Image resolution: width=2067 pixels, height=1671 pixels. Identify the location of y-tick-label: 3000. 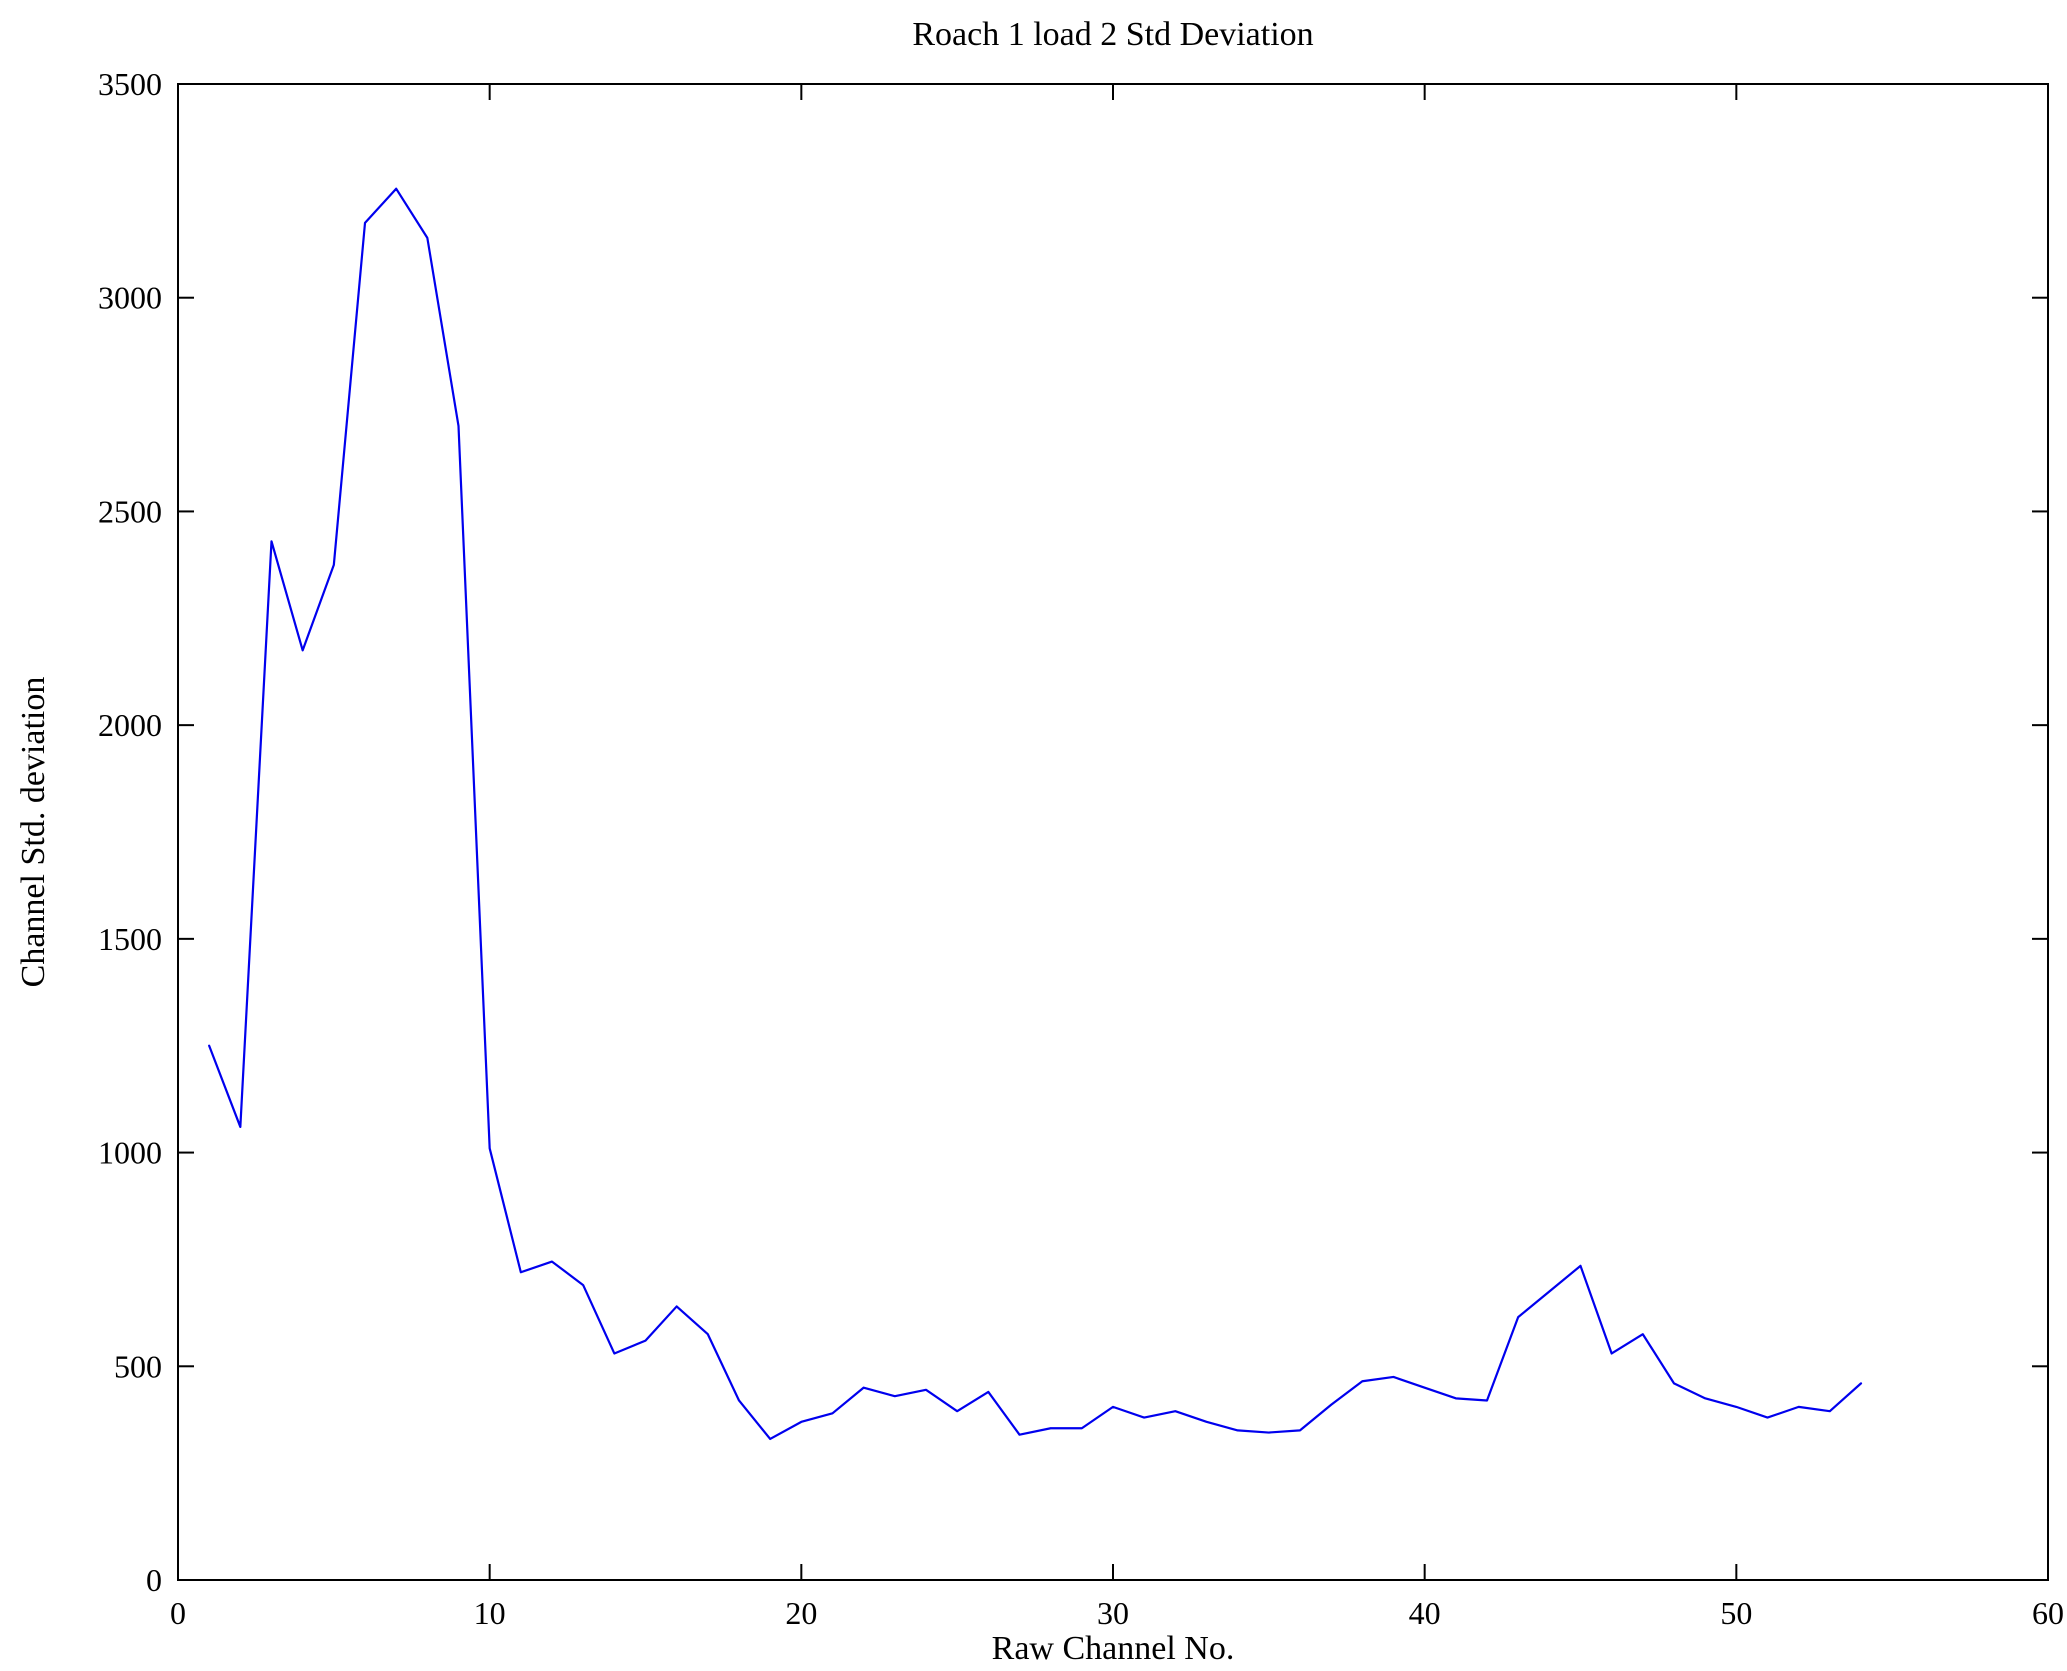
(130, 298).